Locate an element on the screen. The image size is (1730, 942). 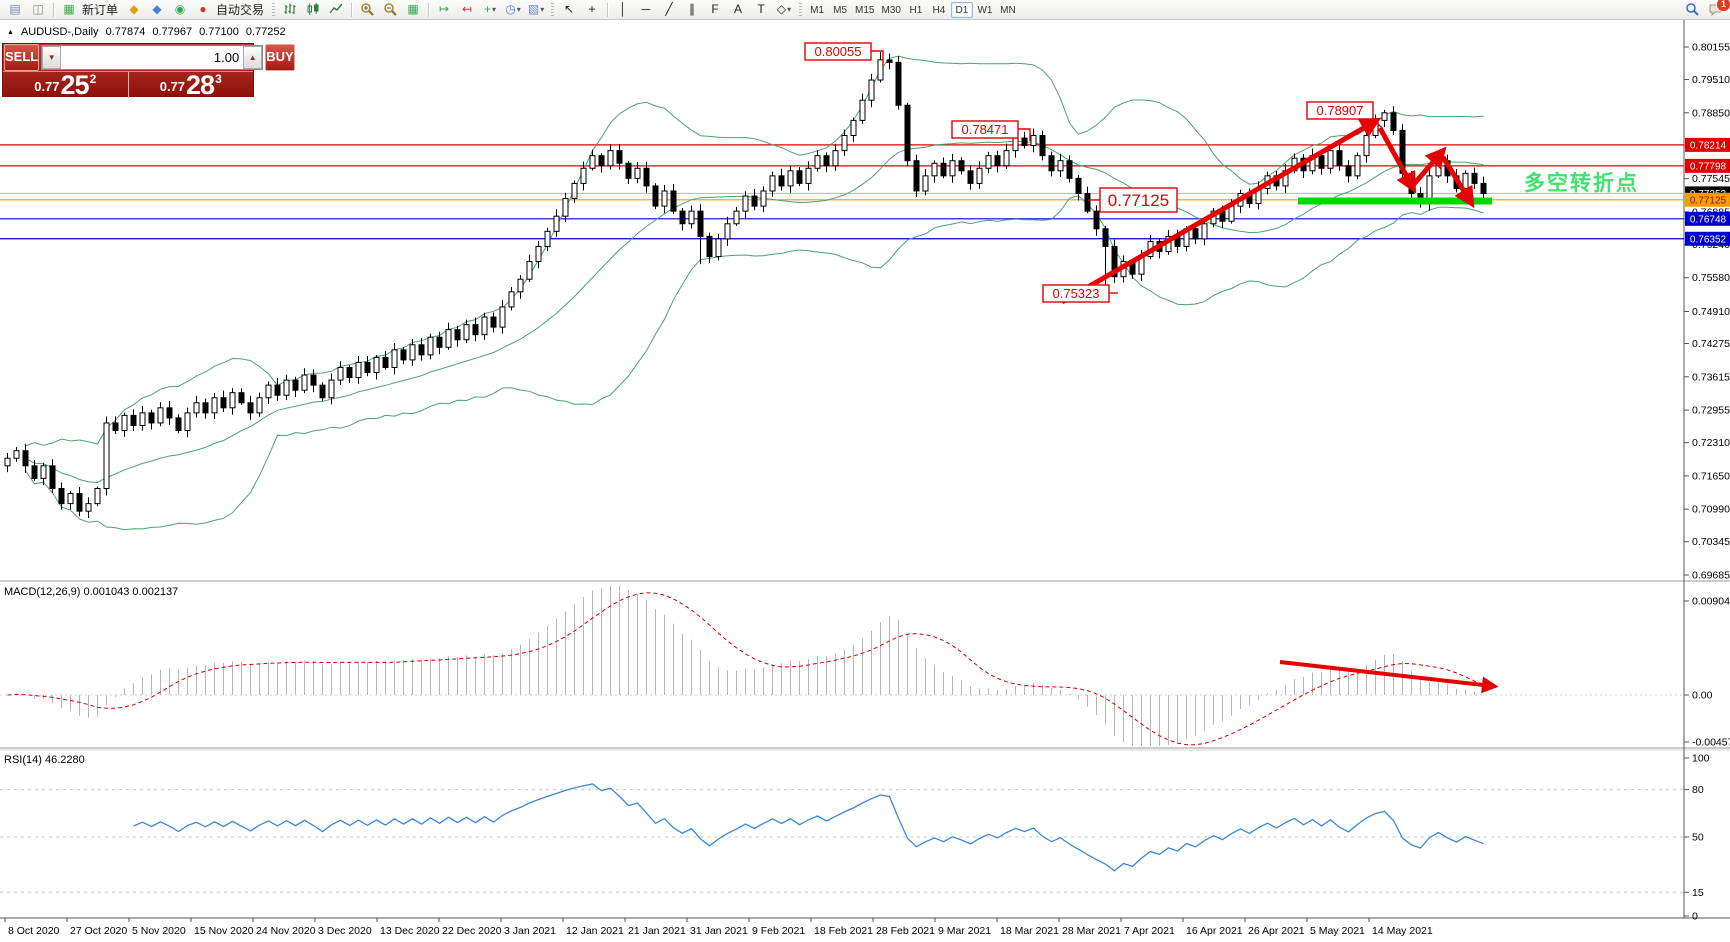
text-label-icon: T is located at coordinates (761, 9).